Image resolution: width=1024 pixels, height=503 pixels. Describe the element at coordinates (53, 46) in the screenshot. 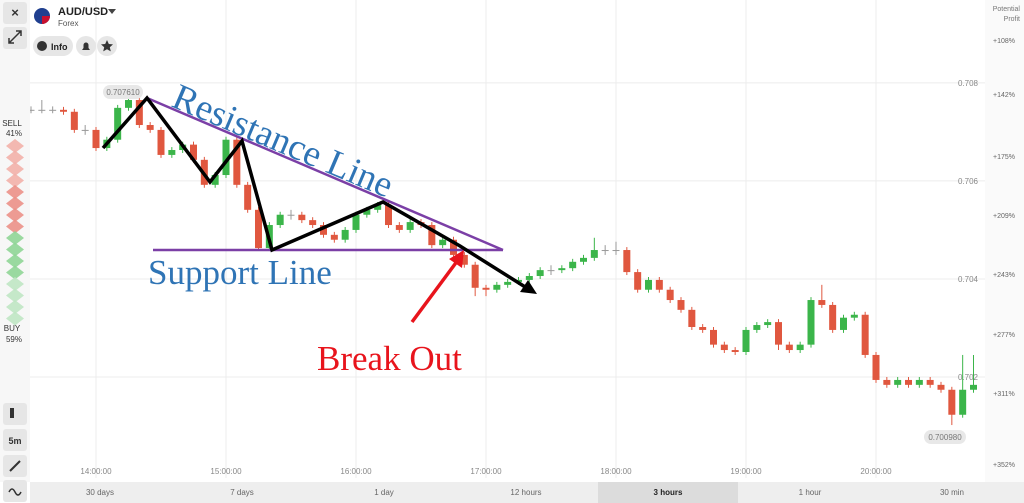

I see `info-button` at that location.